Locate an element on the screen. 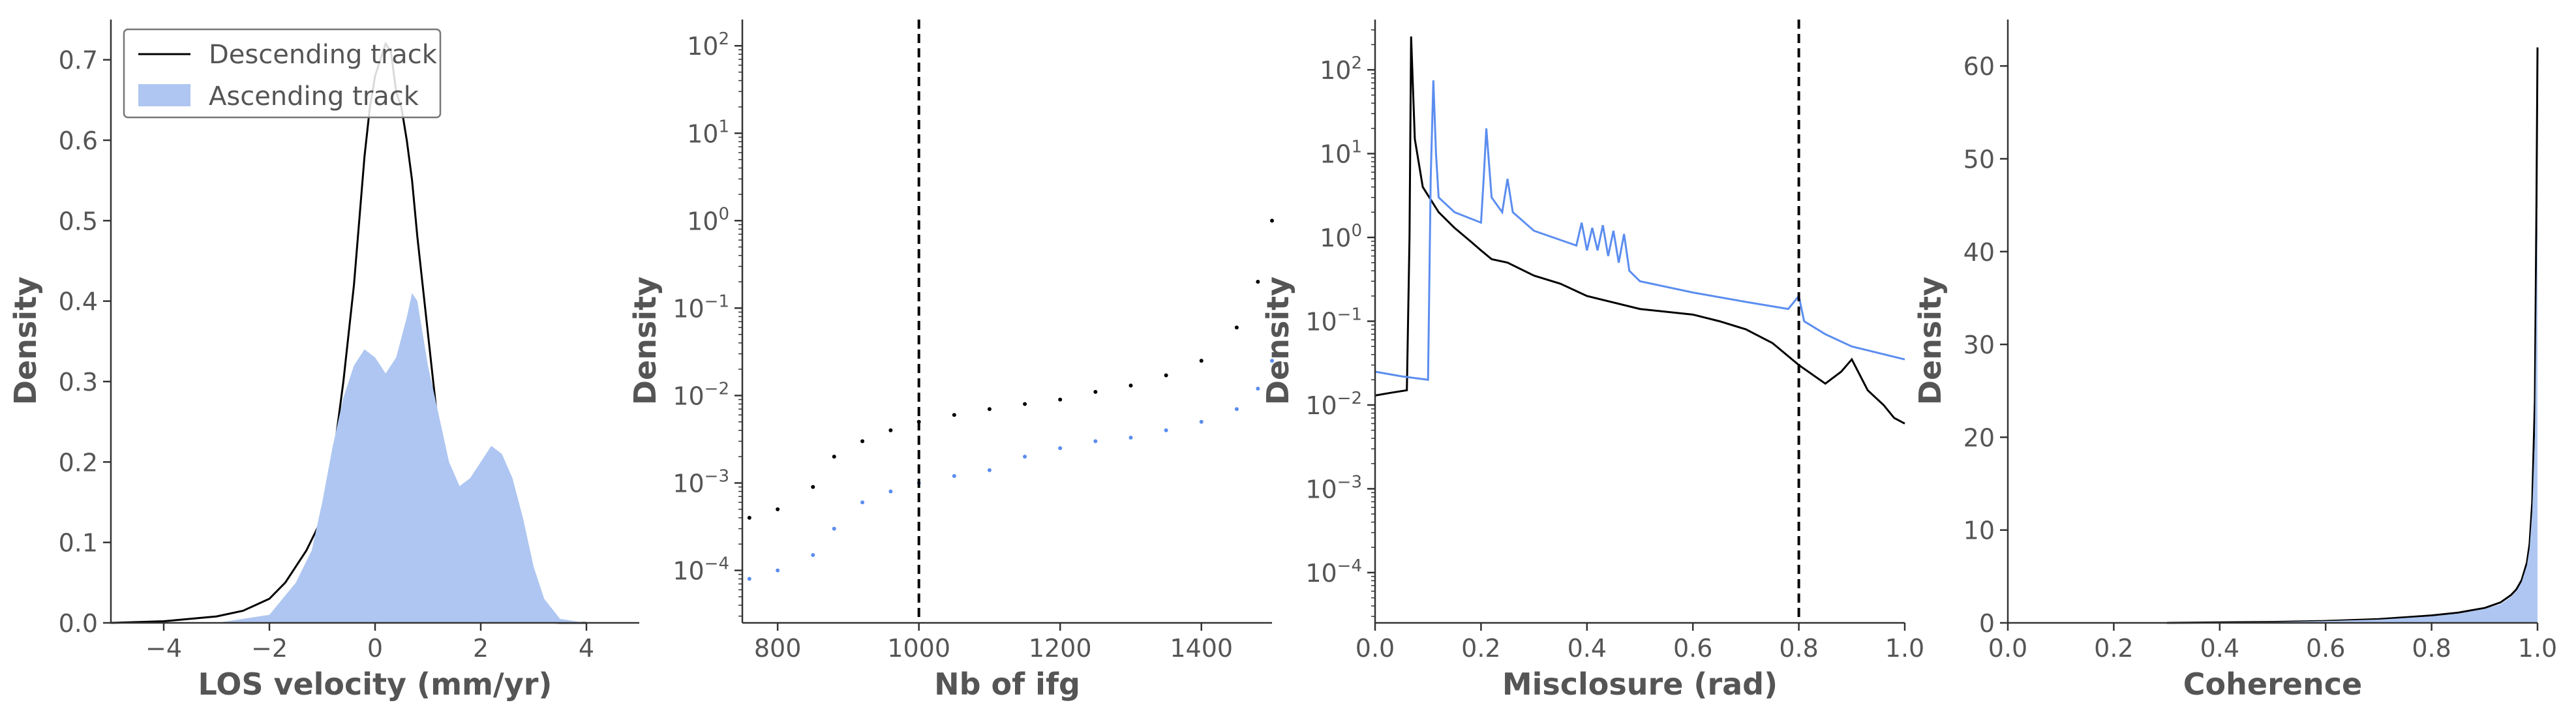 The width and height of the screenshot is (2576, 722). y-tick-label: 40 is located at coordinates (1979, 252).